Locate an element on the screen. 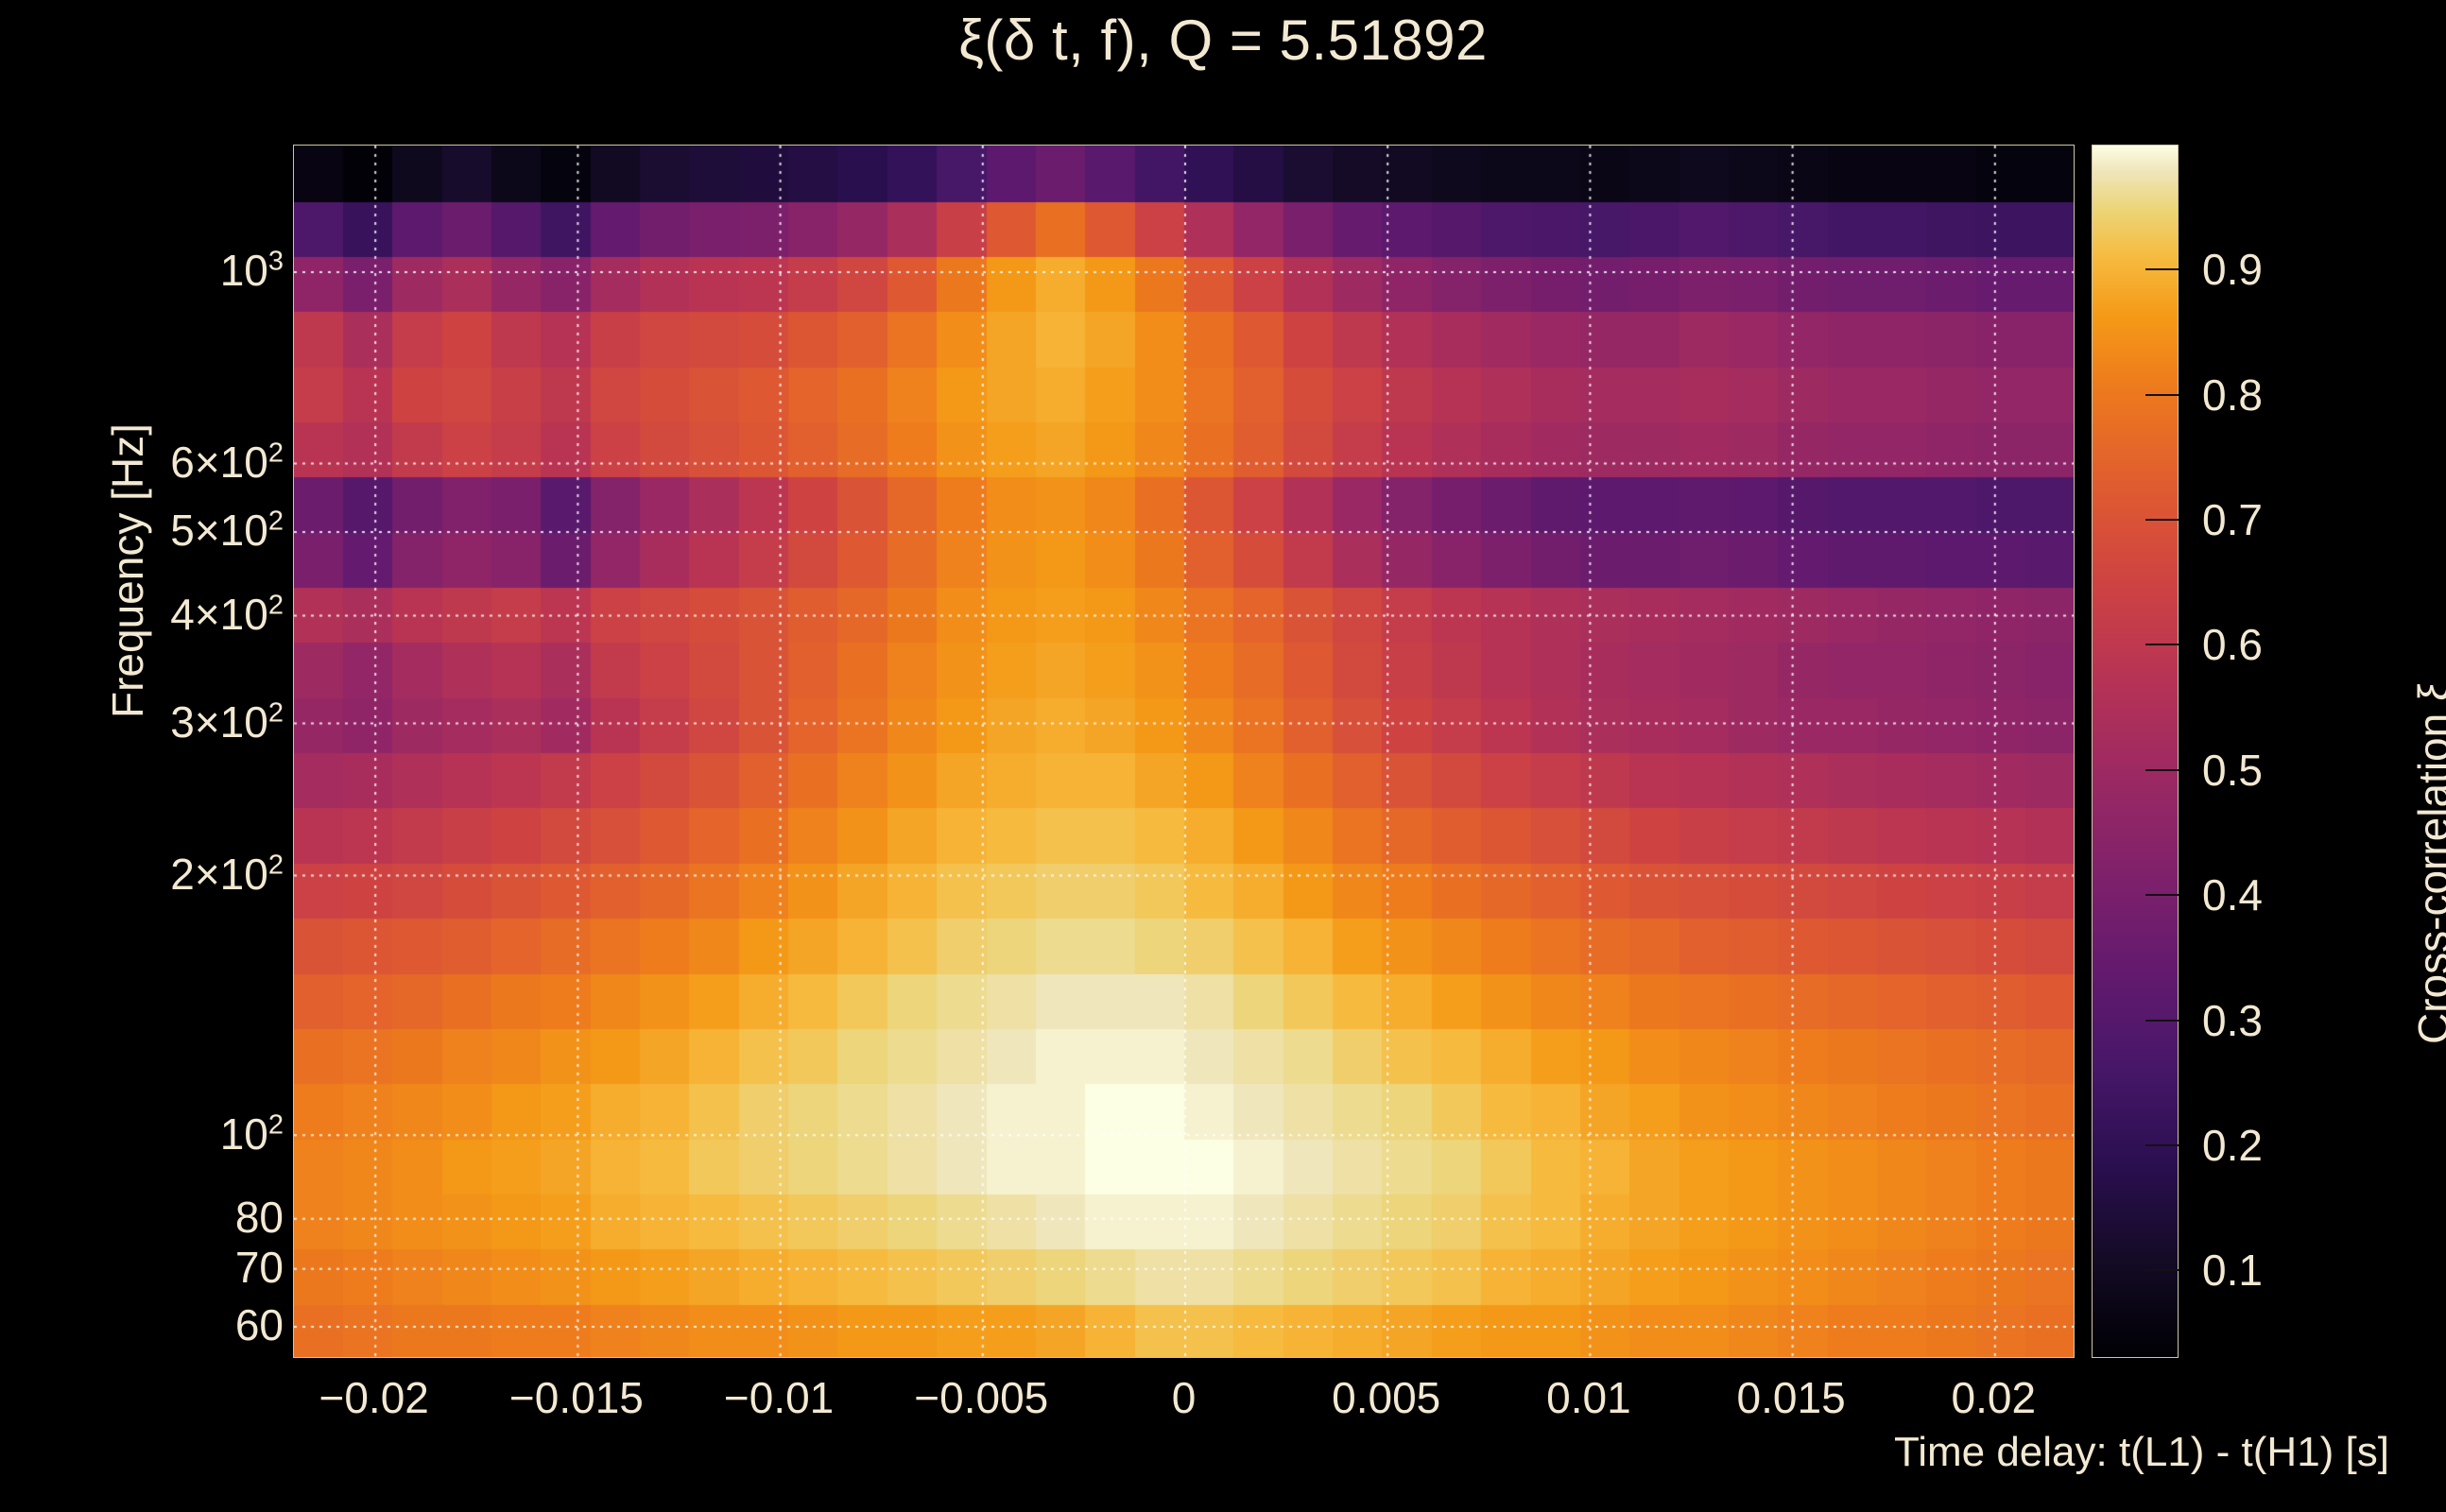 This screenshot has width=2446, height=1512. x-axis-tick-label: 0.005 is located at coordinates (1386, 1397).